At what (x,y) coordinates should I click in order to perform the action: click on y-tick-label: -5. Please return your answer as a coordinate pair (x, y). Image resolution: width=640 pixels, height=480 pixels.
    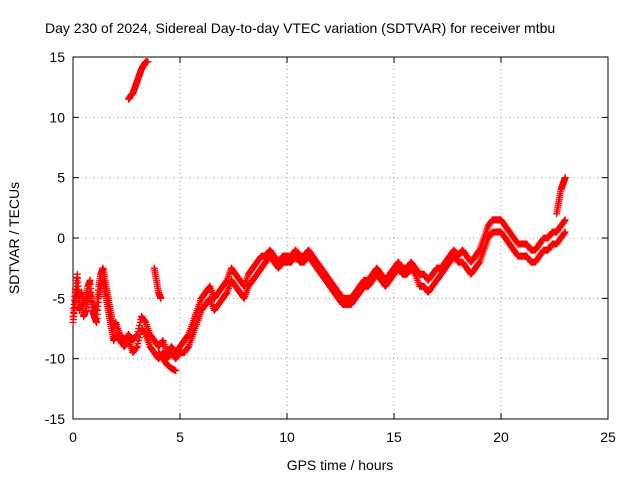
    Looking at the image, I should click on (59, 298).